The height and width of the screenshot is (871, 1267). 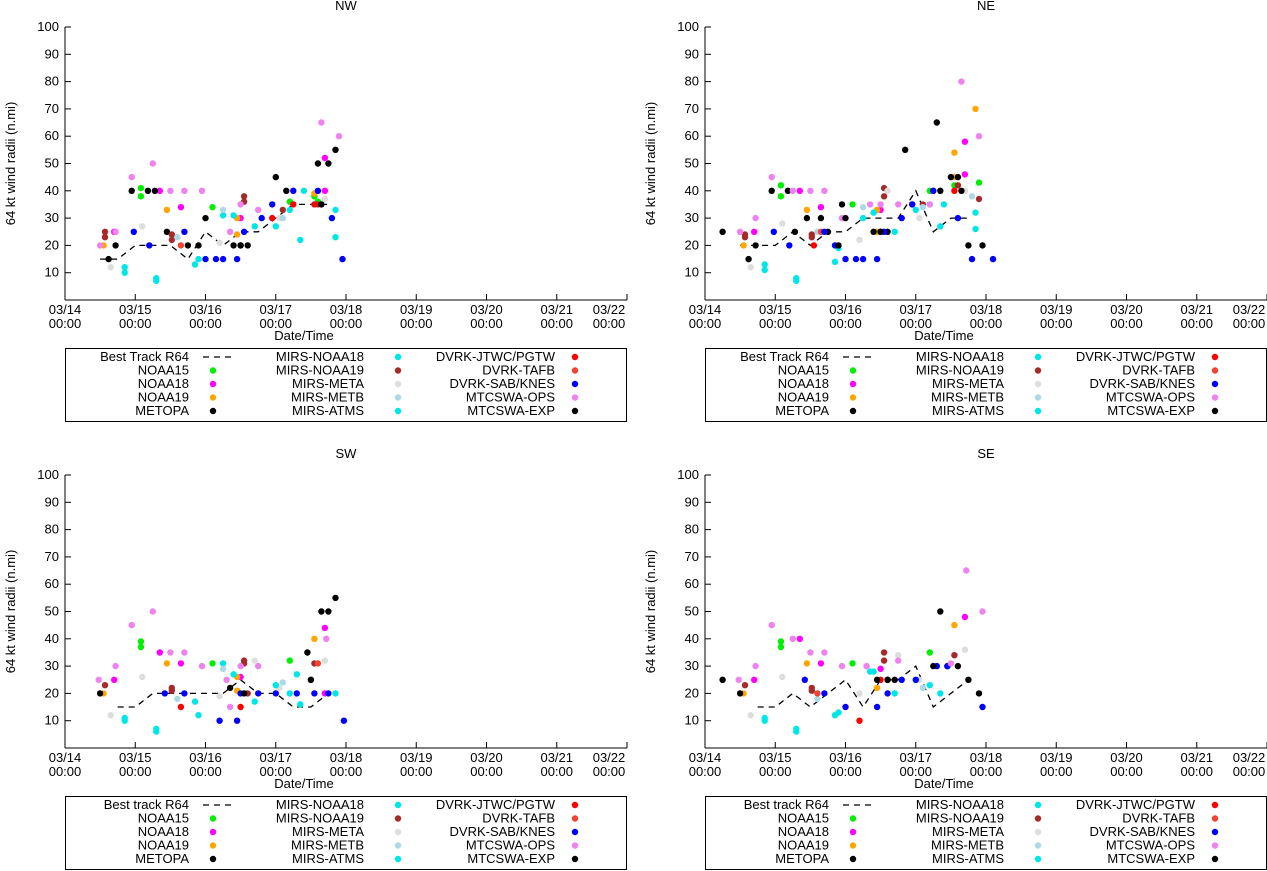 I want to click on legend-label: MIRS-METB, so click(x=327, y=397).